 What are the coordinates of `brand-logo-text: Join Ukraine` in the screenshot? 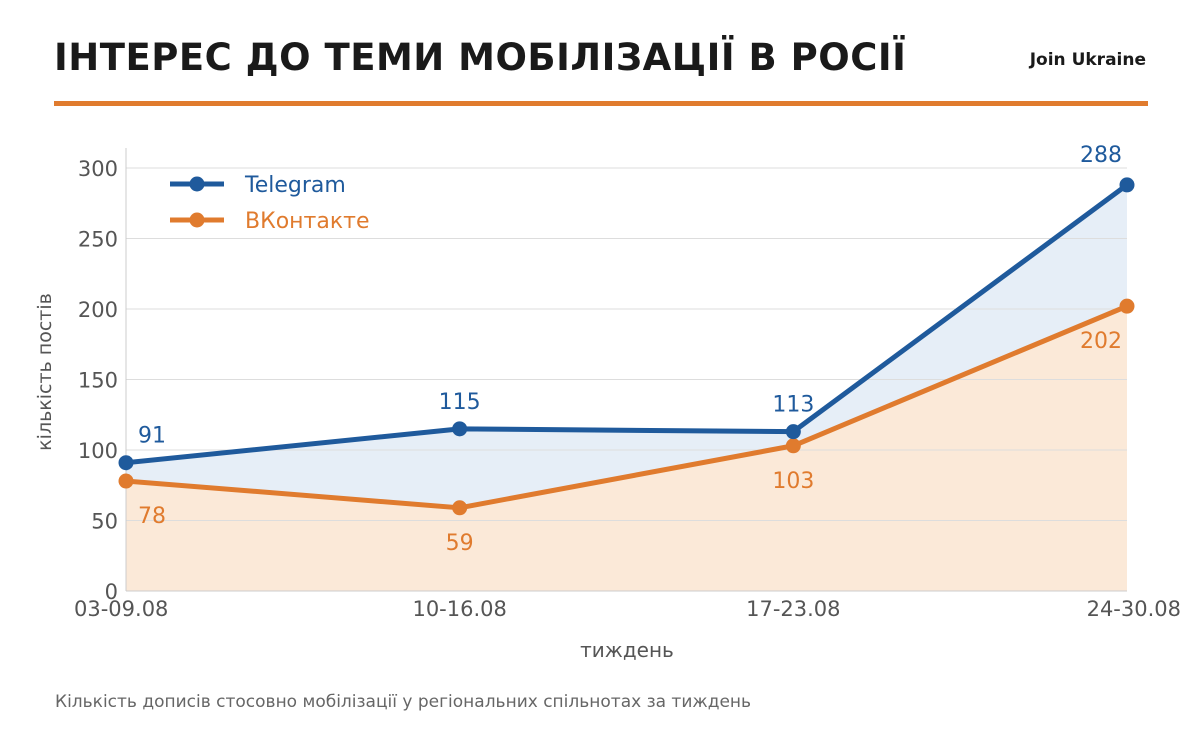 It's located at (1087, 60).